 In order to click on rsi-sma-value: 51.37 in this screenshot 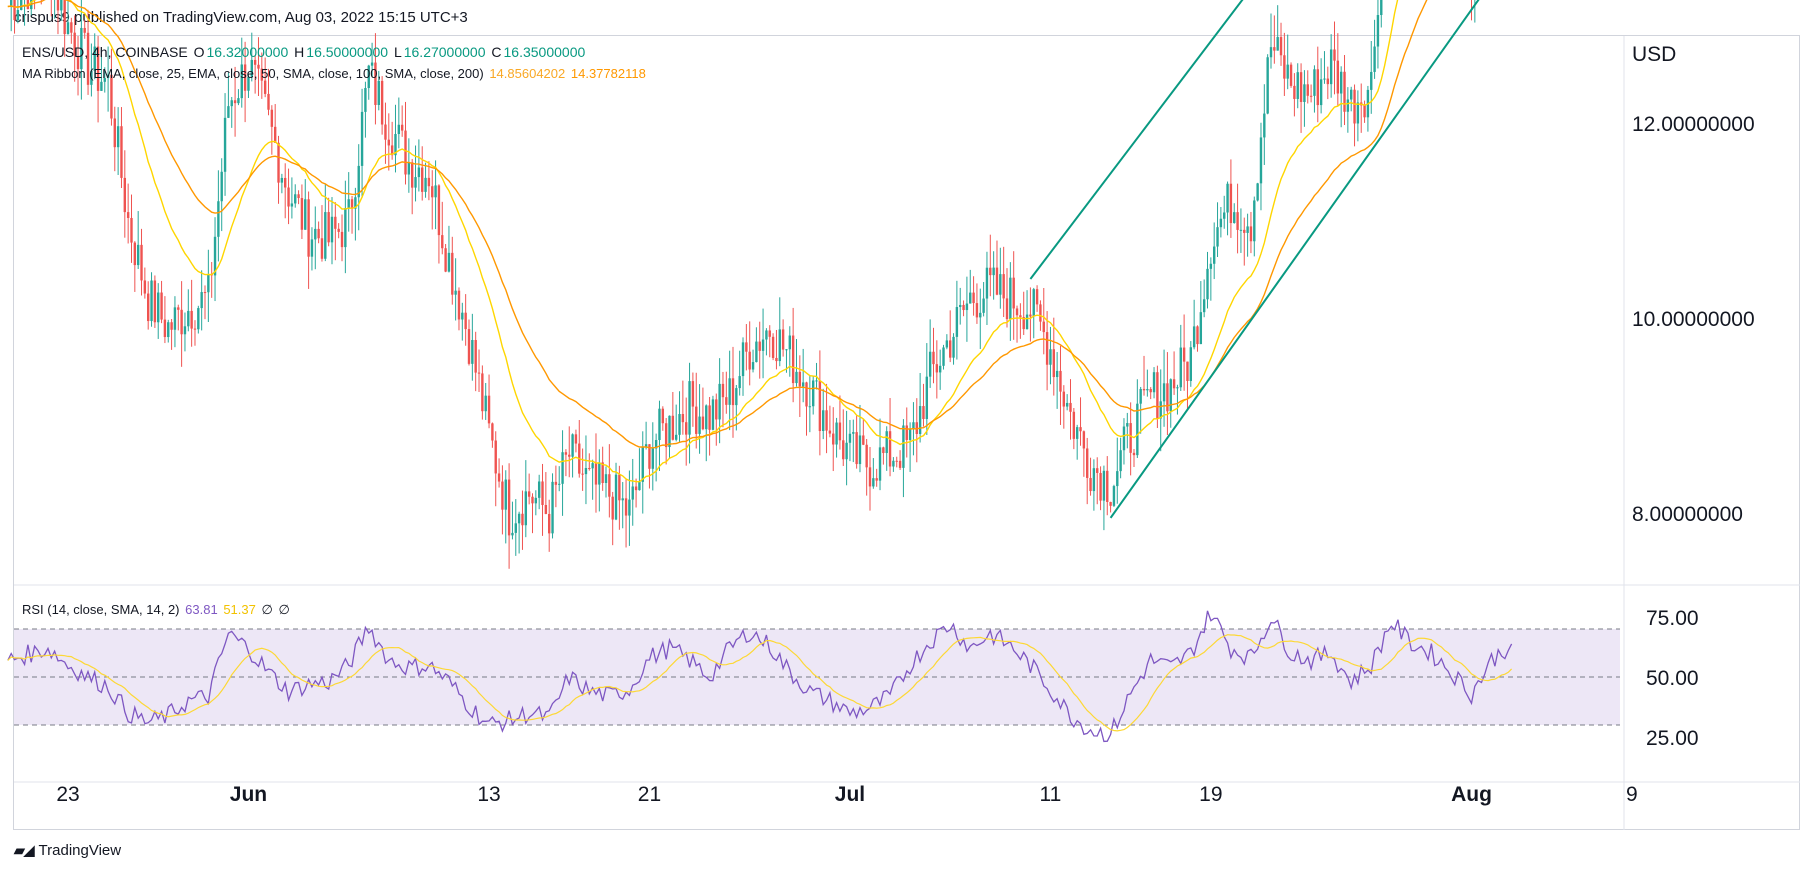, I will do `click(239, 609)`.